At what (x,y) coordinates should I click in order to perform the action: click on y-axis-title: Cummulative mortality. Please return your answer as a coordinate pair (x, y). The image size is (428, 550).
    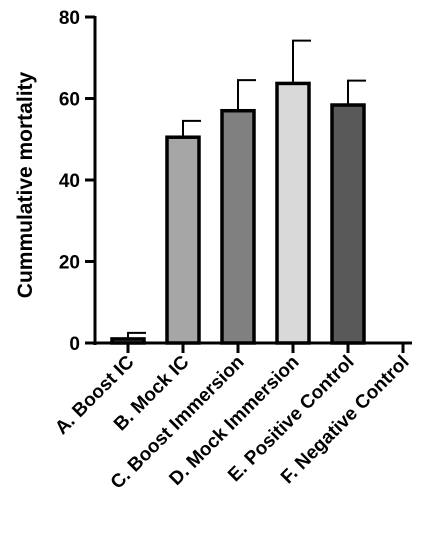
    Looking at the image, I should click on (25, 184).